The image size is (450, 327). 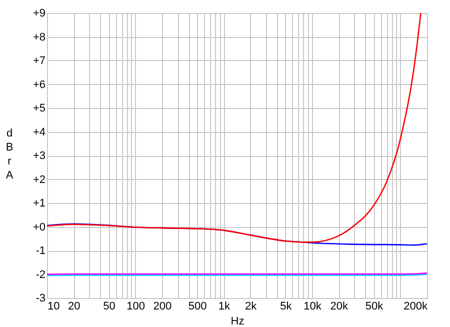 What do you see at coordinates (74, 306) in the screenshot?
I see `x-tick-label: 20` at bounding box center [74, 306].